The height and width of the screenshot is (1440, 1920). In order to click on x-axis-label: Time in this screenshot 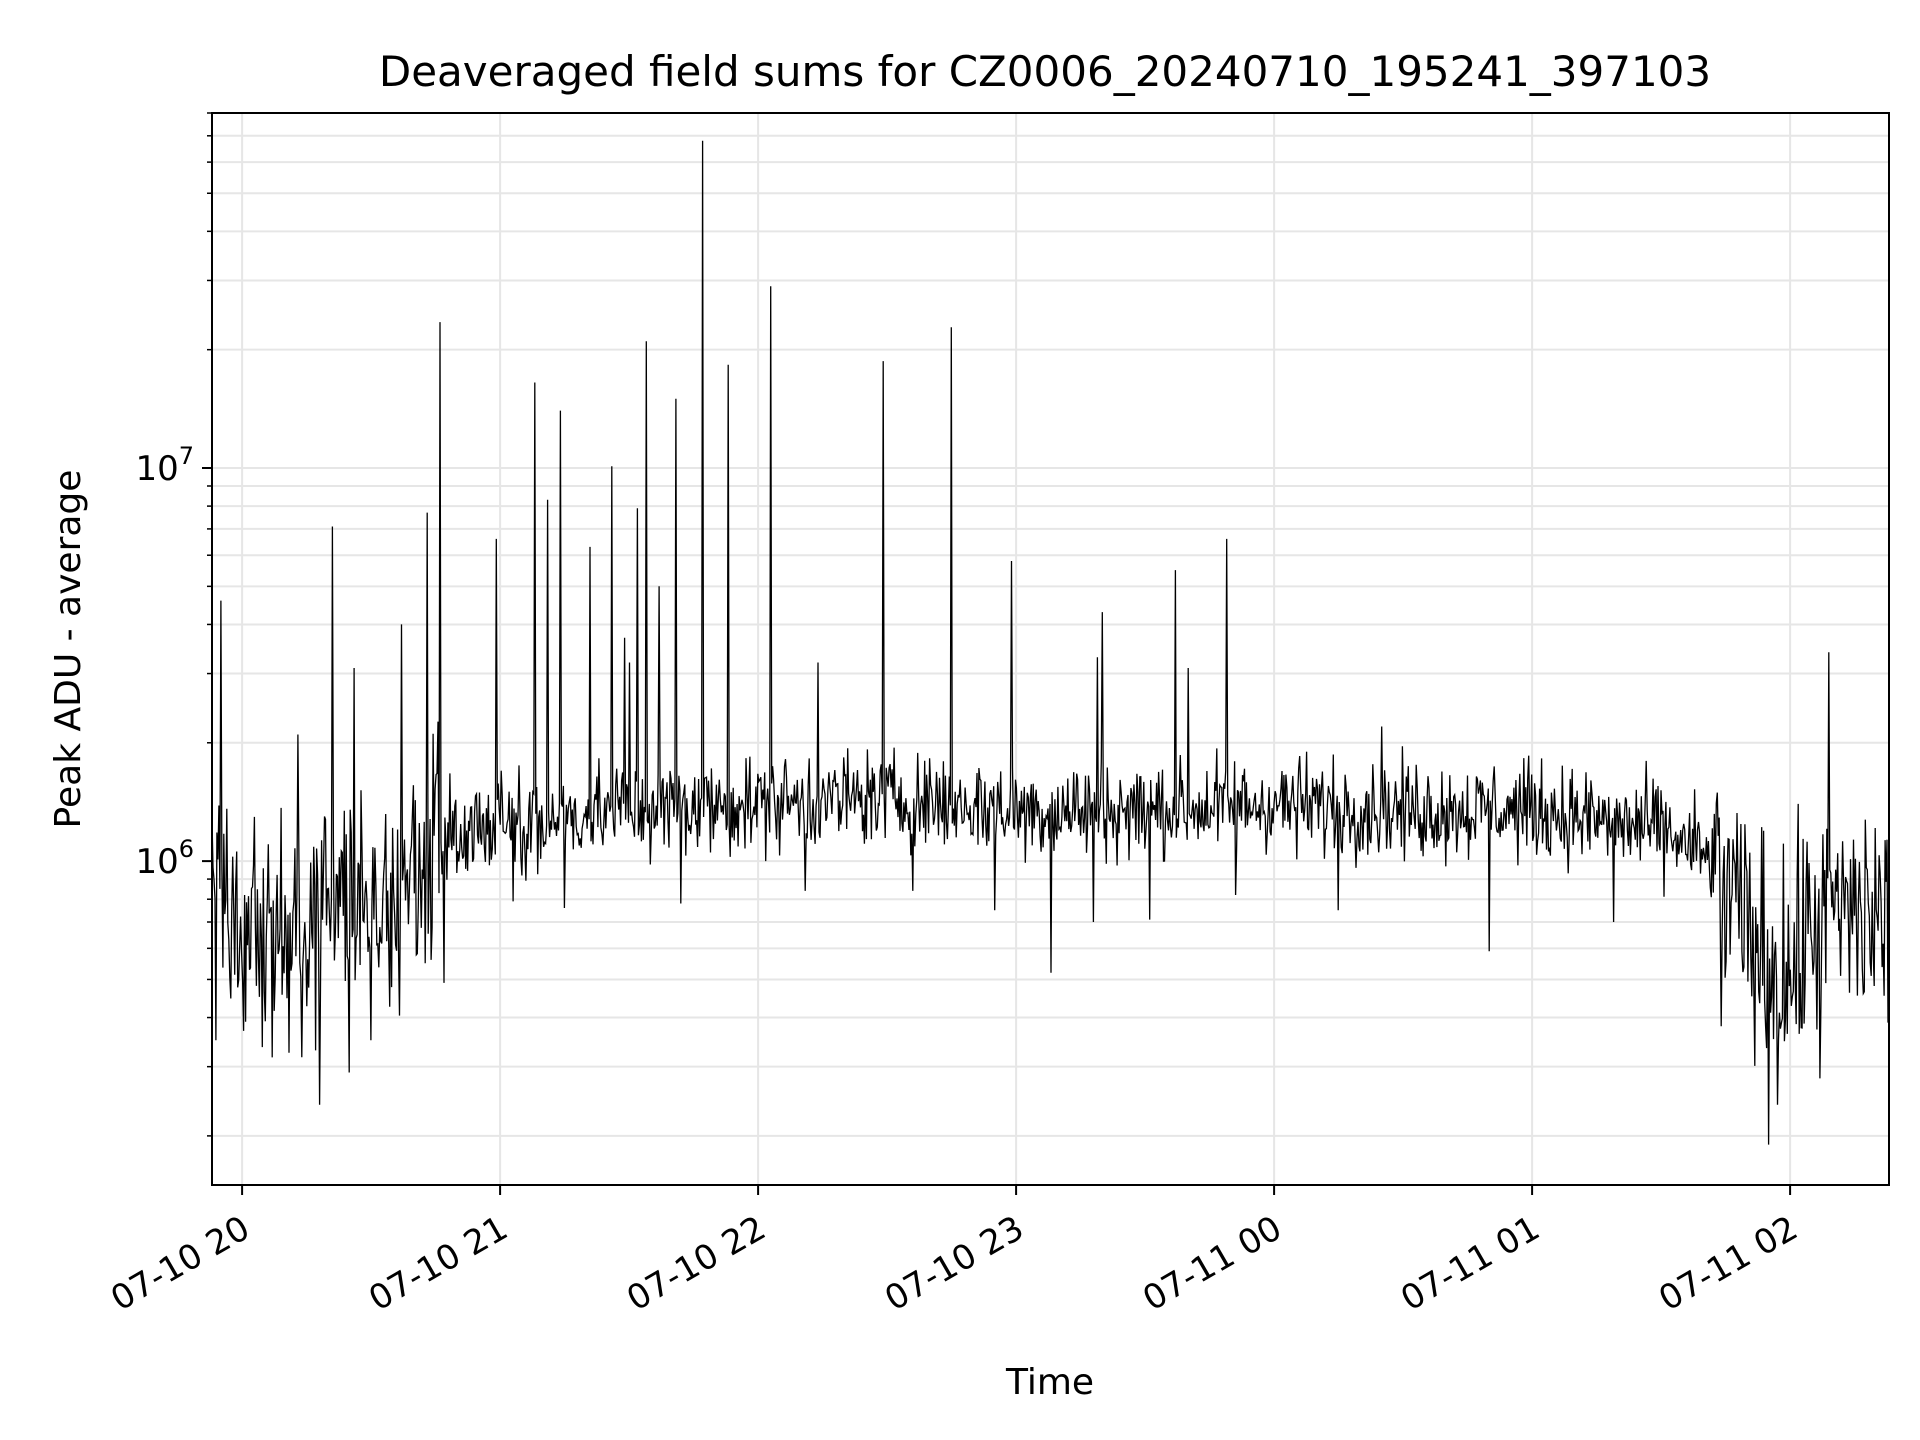, I will do `click(1049, 1382)`.